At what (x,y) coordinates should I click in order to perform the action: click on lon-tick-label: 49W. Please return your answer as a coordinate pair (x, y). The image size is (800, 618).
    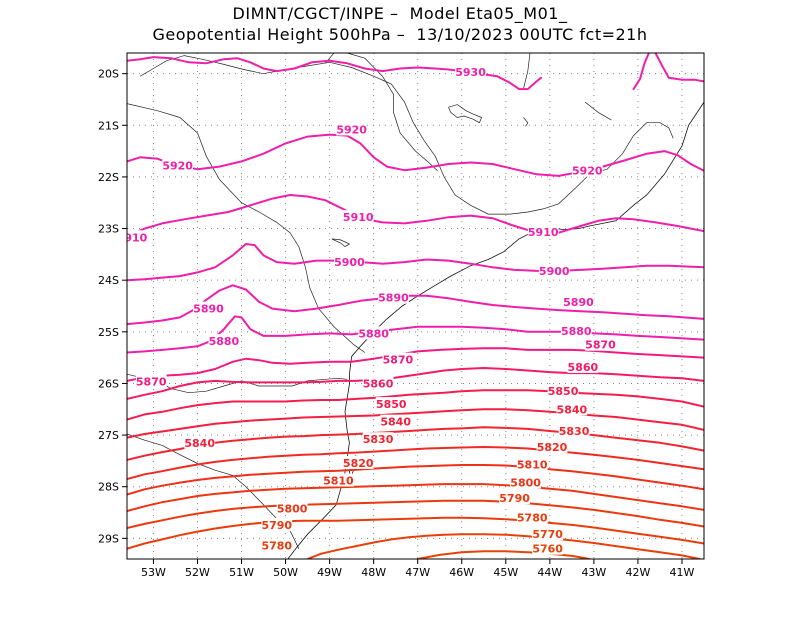
    Looking at the image, I should click on (329, 572).